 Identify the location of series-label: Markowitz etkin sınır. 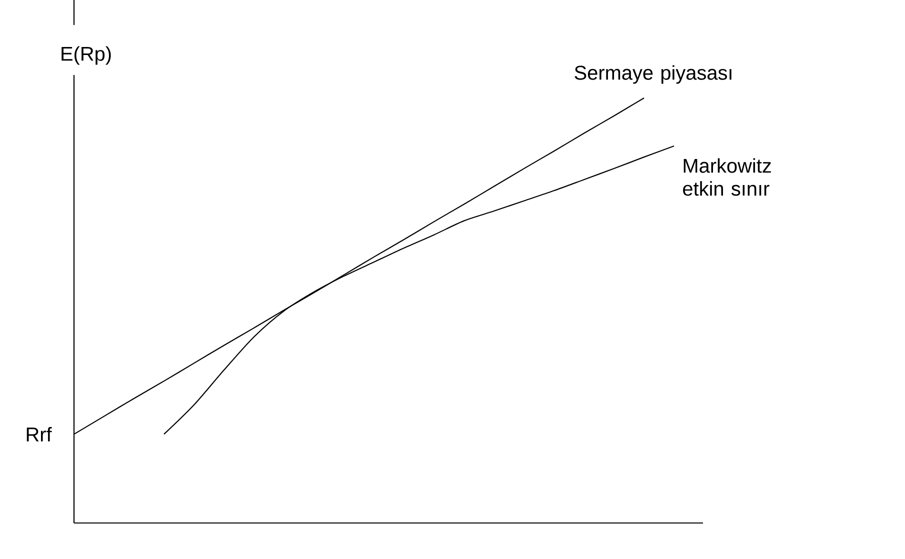
(727, 177).